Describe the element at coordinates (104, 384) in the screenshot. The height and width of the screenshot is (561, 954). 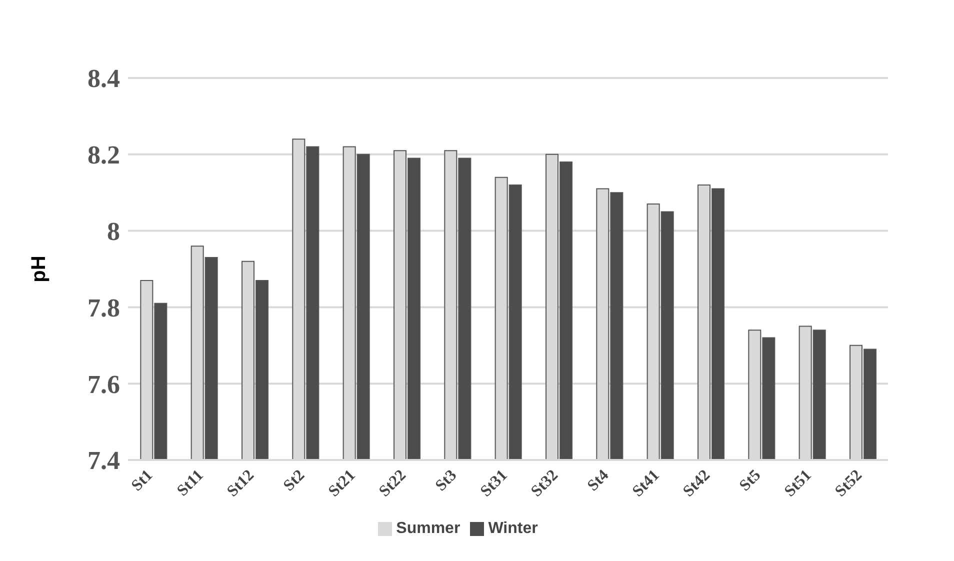
I see `y-tick-label: 7.6` at that location.